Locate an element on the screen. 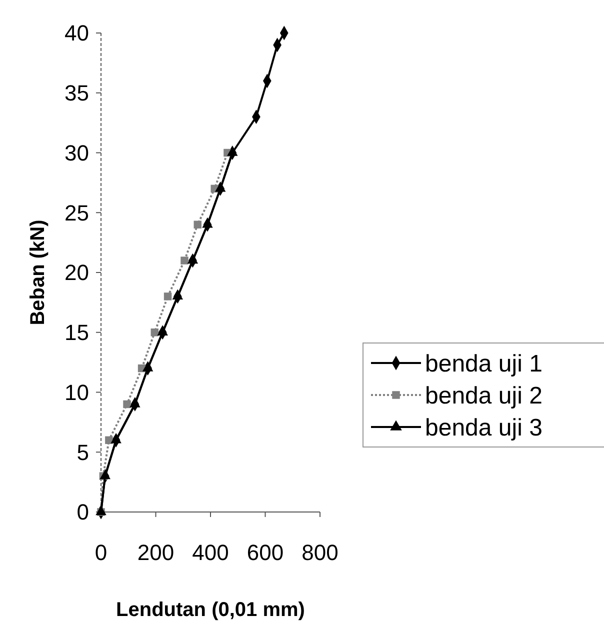  y-tick-label: 10 is located at coordinates (76, 392).